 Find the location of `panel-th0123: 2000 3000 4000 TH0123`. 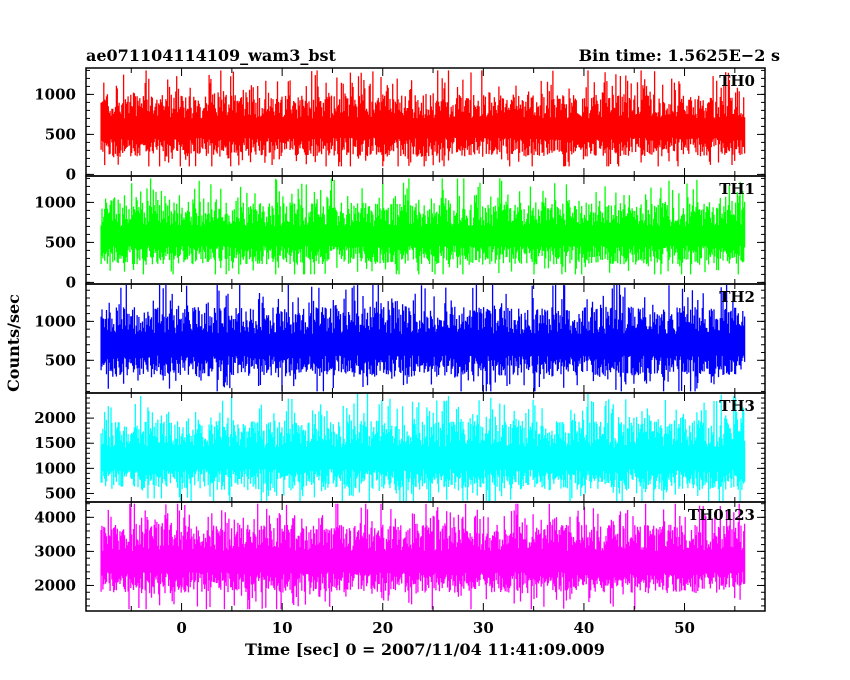

panel-th0123: 2000 3000 4000 TH0123 is located at coordinates (400, 556).